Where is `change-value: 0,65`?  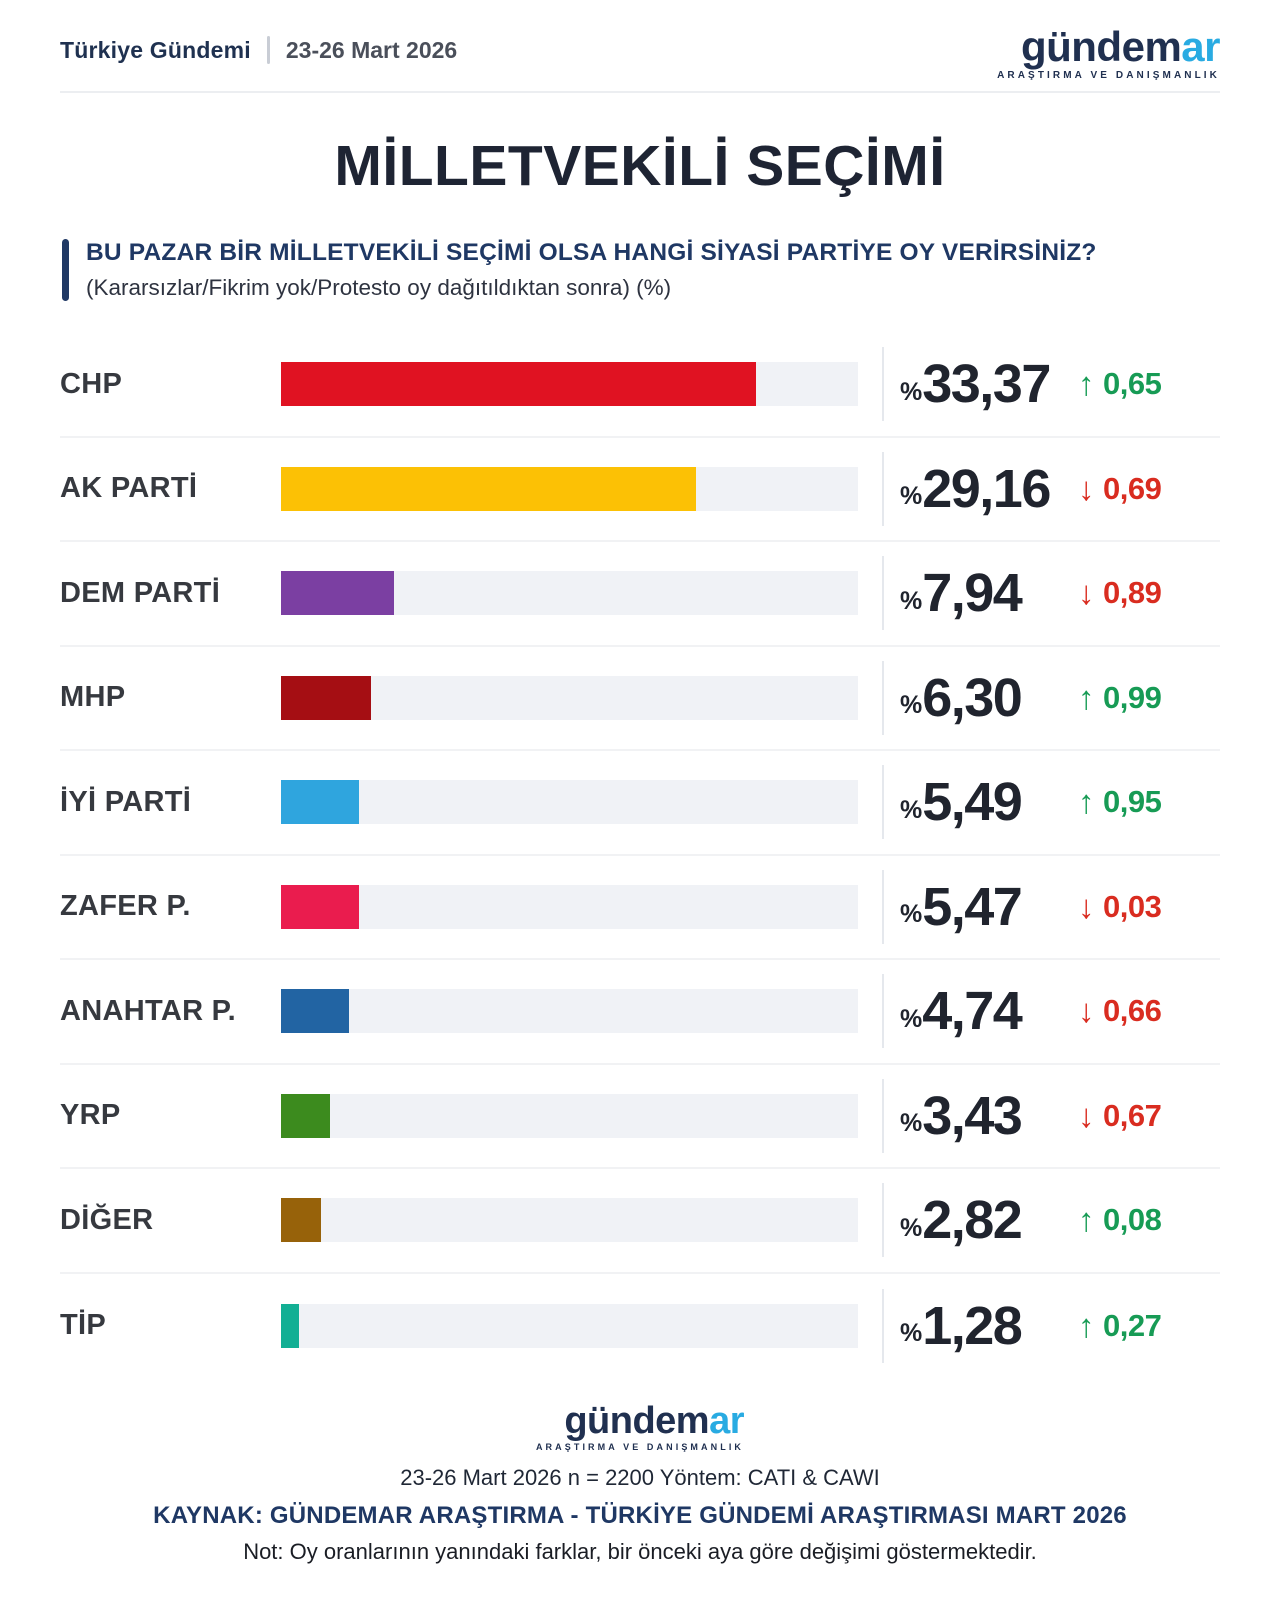 change-value: 0,65 is located at coordinates (1132, 384).